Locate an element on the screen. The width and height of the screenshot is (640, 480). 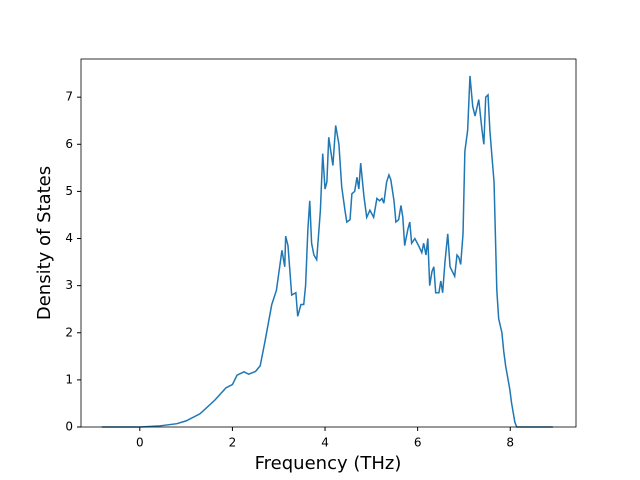
x-tick-label: 6 is located at coordinates (418, 443).